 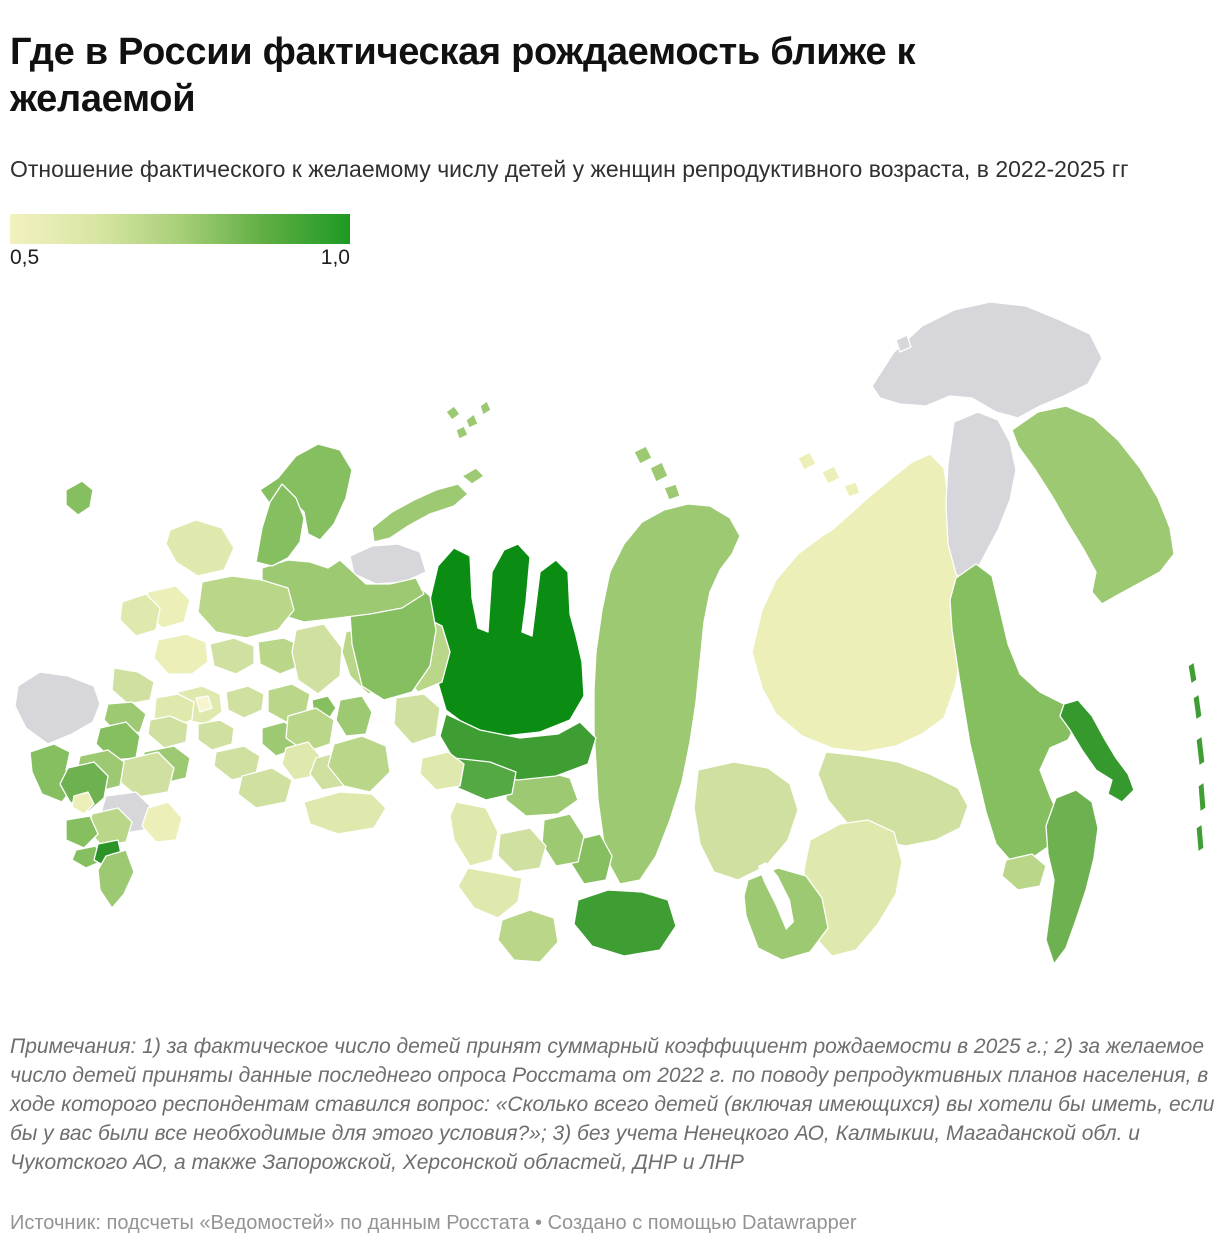 What do you see at coordinates (345, 813) in the screenshot?
I see `region-orenburg` at bounding box center [345, 813].